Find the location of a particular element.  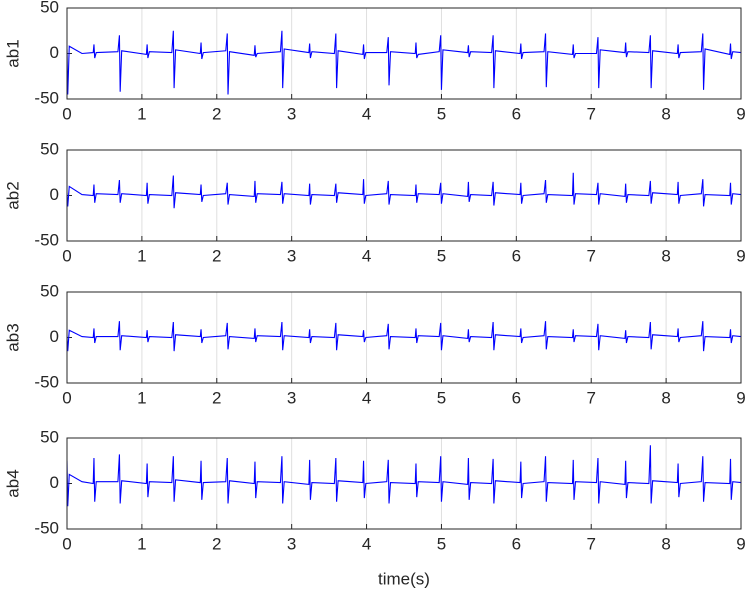

y-axis-label: ab4 is located at coordinates (12, 483).